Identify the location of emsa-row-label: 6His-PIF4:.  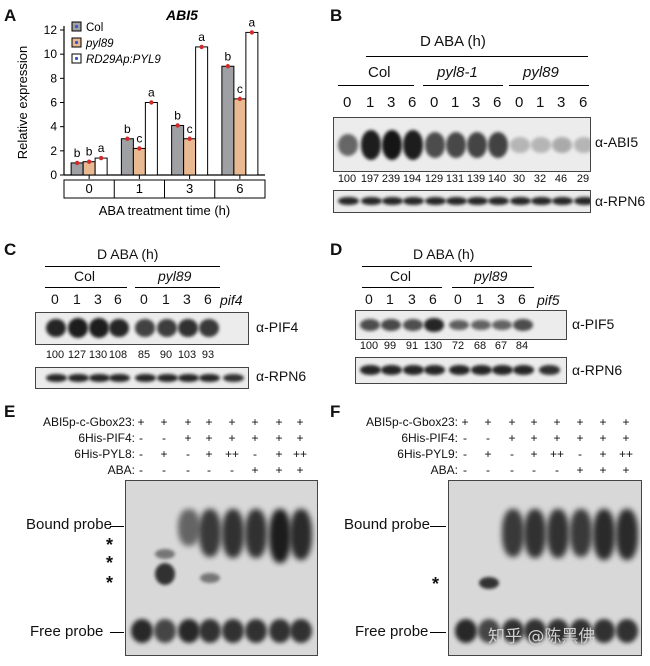
(429, 438).